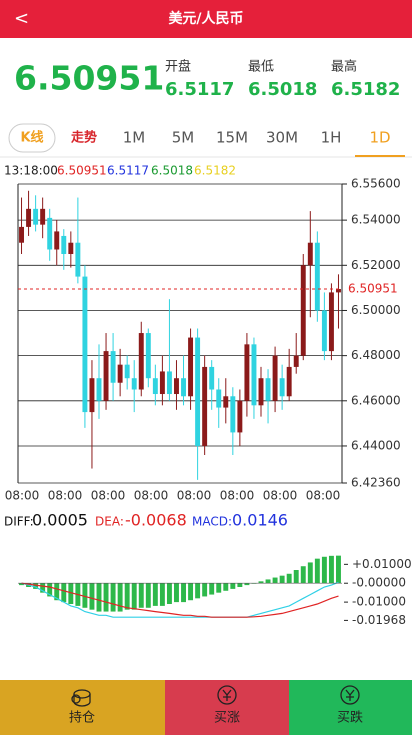 The height and width of the screenshot is (735, 412). What do you see at coordinates (376, 220) in the screenshot?
I see `y-tick-label: 6.54000` at bounding box center [376, 220].